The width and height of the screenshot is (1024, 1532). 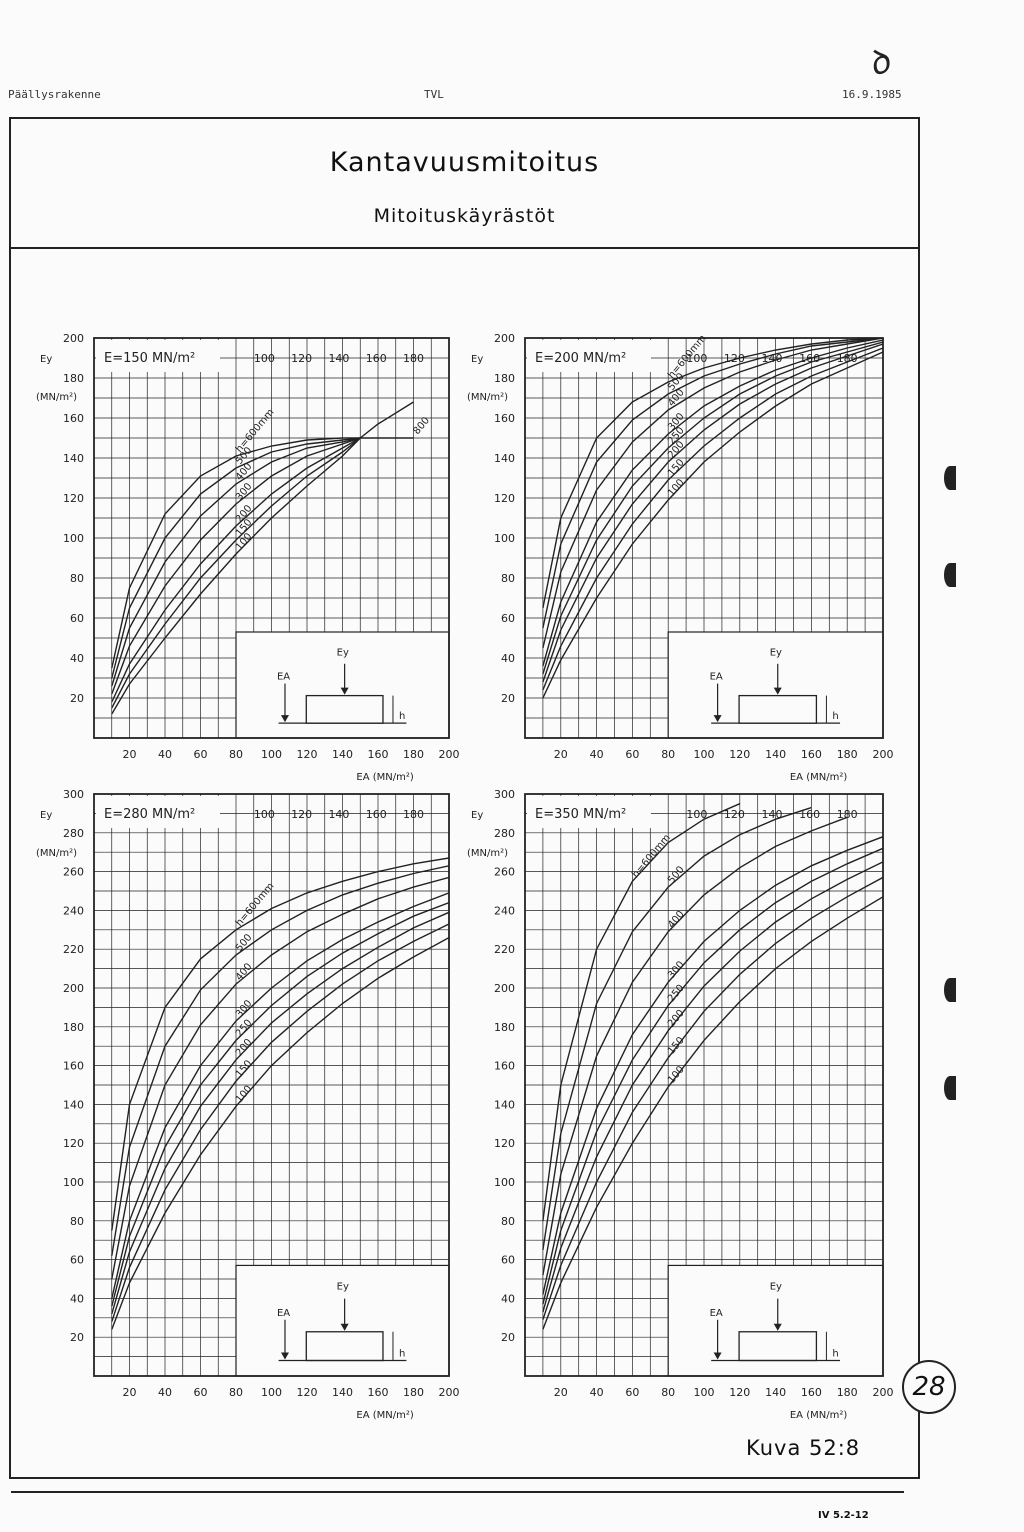 What do you see at coordinates (504, 1143) in the screenshot?
I see `y-tick-label: 120` at bounding box center [504, 1143].